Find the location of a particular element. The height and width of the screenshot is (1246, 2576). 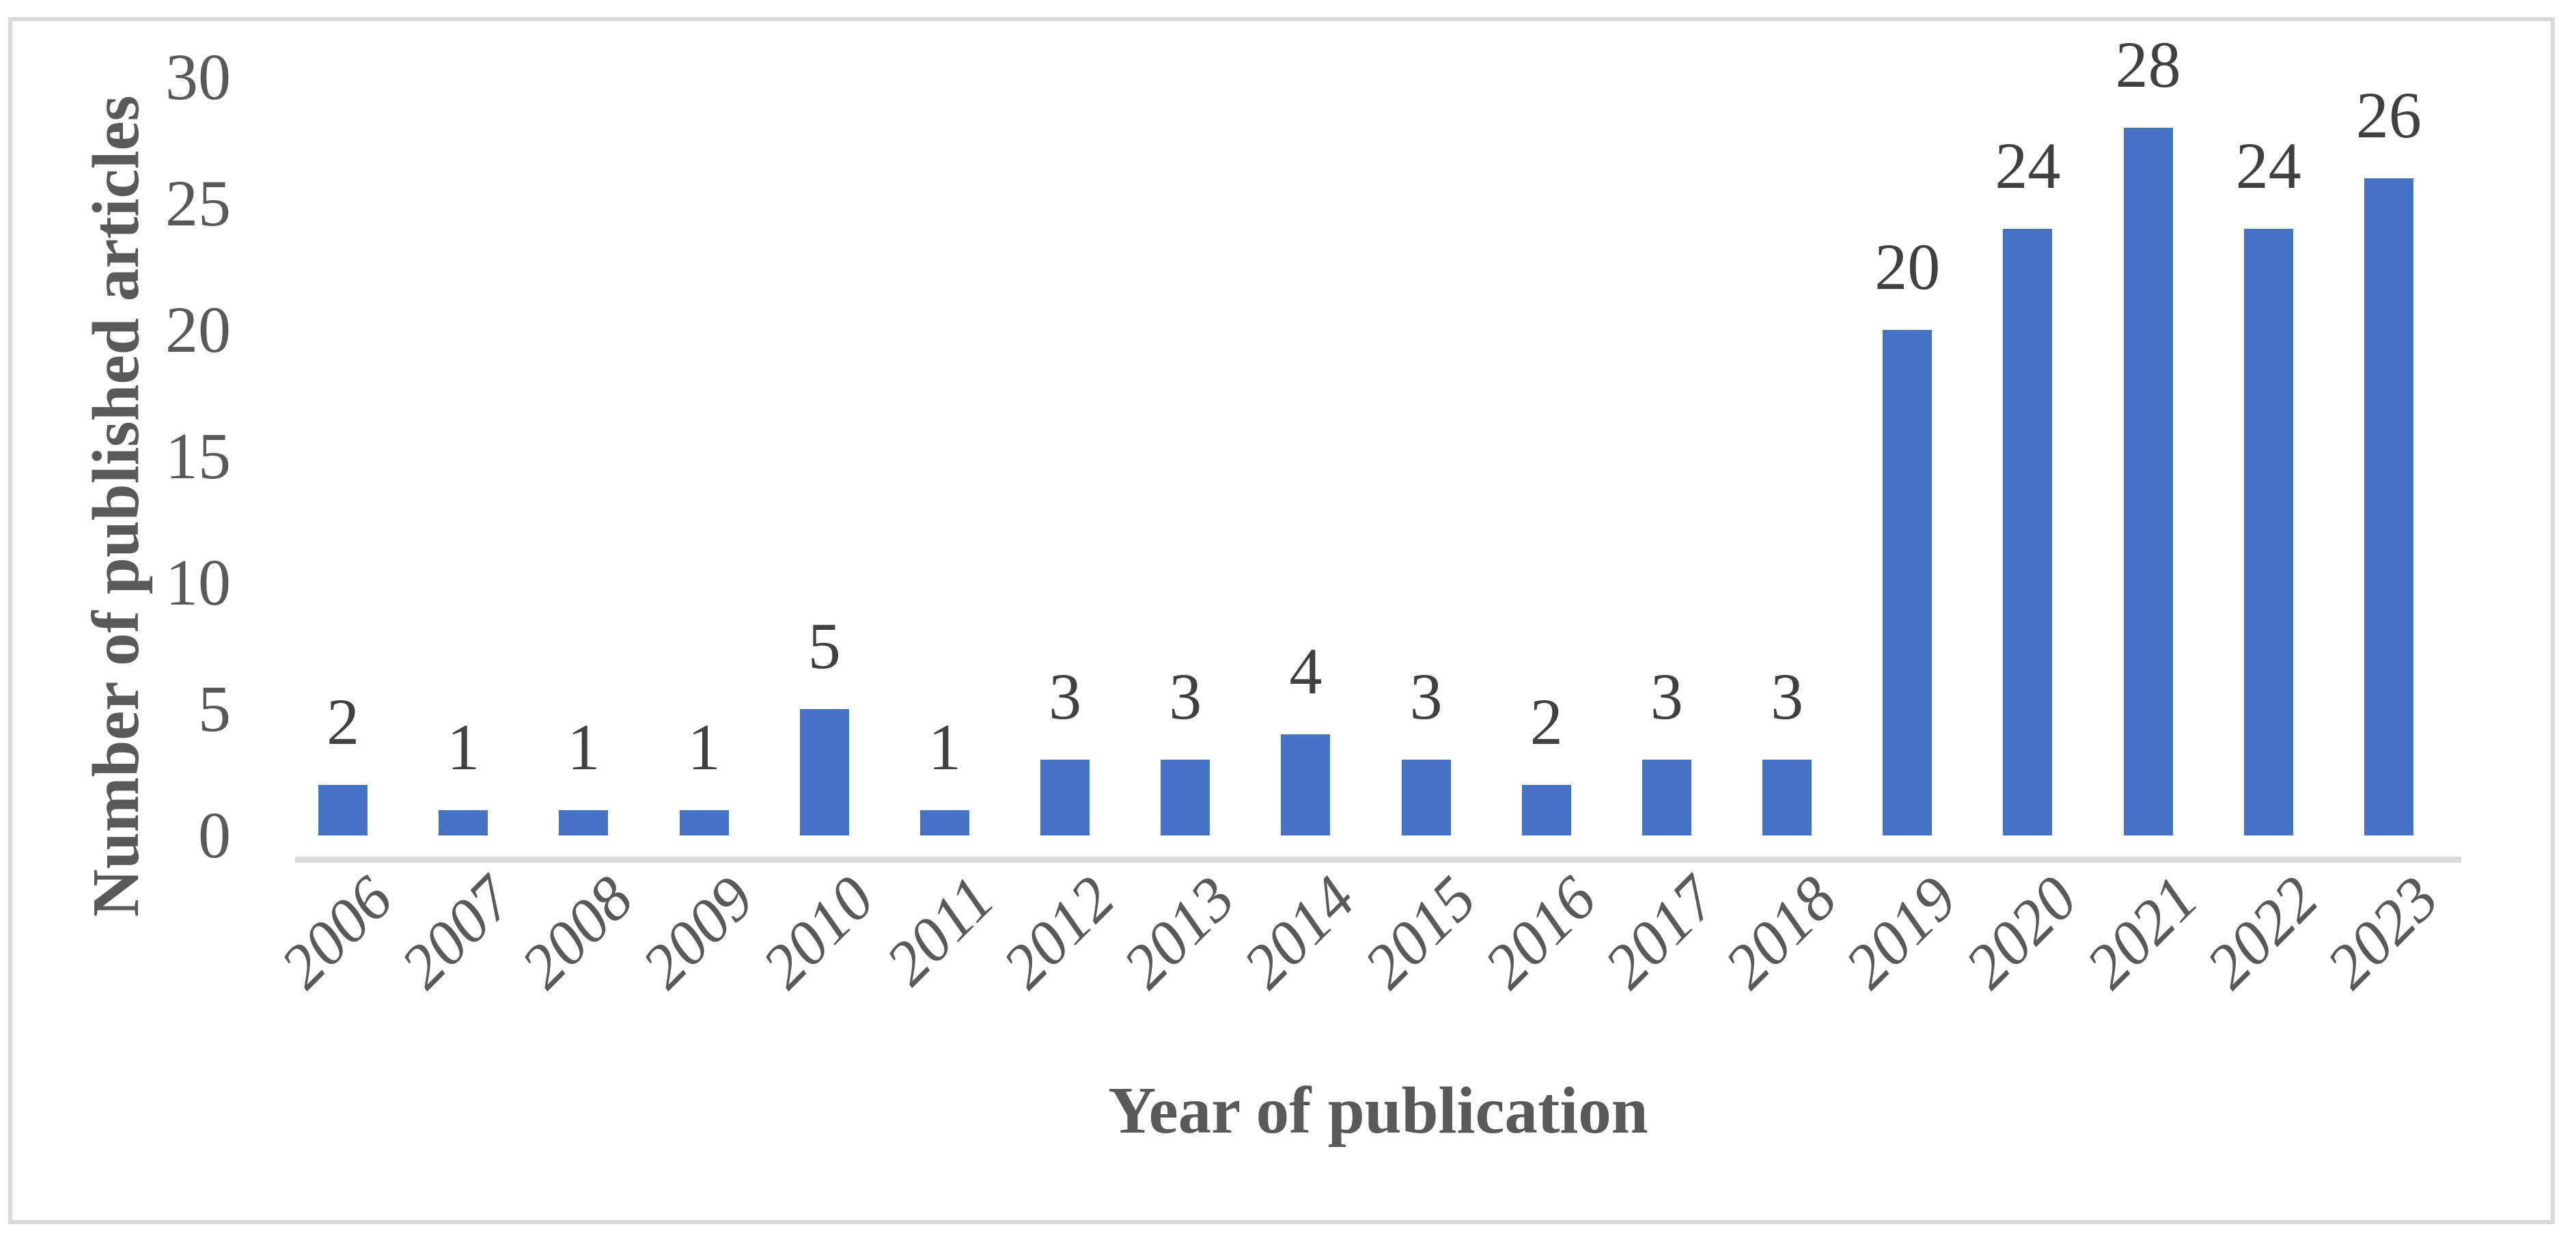

y-tick-label: 10 is located at coordinates (198, 582).